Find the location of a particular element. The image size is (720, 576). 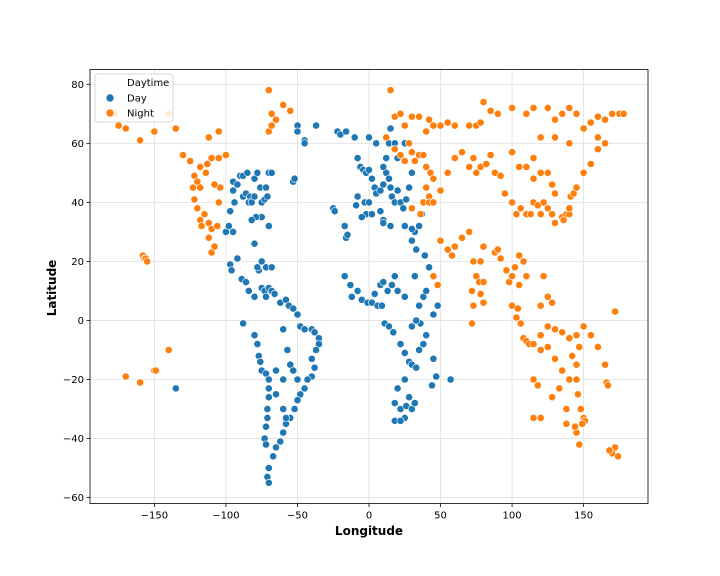

y-tick-label: 0 is located at coordinates (81, 321).